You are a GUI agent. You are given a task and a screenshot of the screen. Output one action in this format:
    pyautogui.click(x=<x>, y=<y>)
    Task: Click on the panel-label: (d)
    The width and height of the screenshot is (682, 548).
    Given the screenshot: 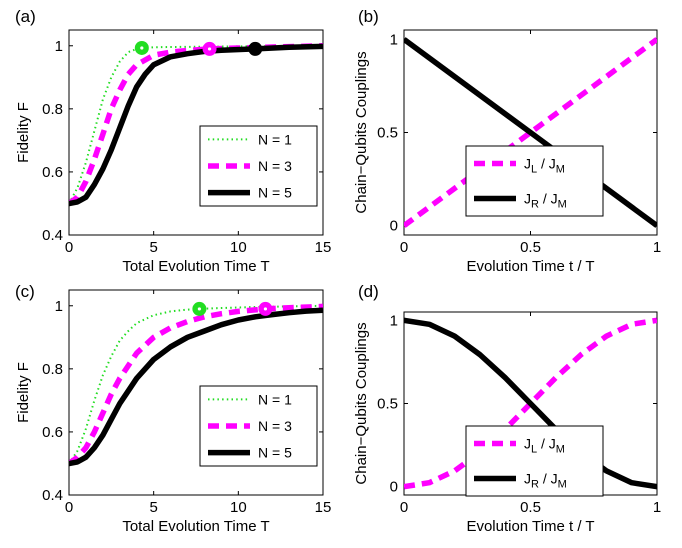 What is the action you would take?
    pyautogui.click(x=368, y=291)
    